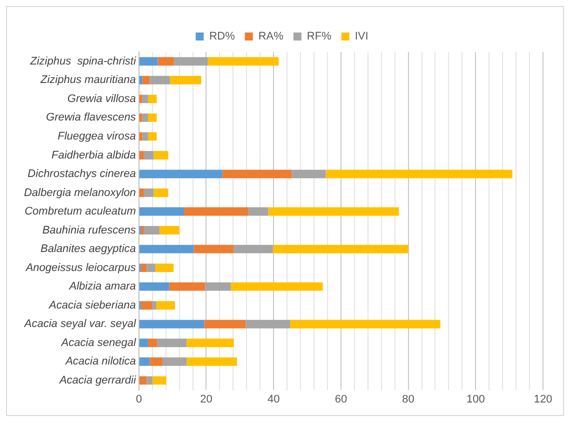 The height and width of the screenshot is (427, 576). What do you see at coordinates (91, 118) in the screenshot?
I see `y-tick-label: Grewia flavescens` at bounding box center [91, 118].